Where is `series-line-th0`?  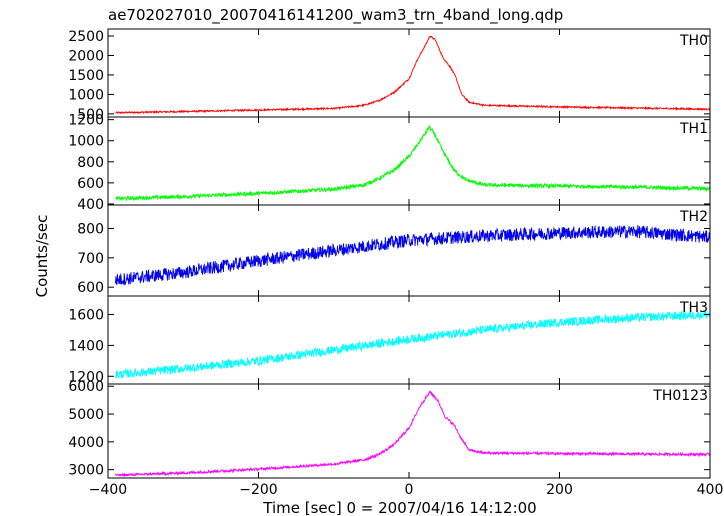
series-line-th0 is located at coordinates (413, 75).